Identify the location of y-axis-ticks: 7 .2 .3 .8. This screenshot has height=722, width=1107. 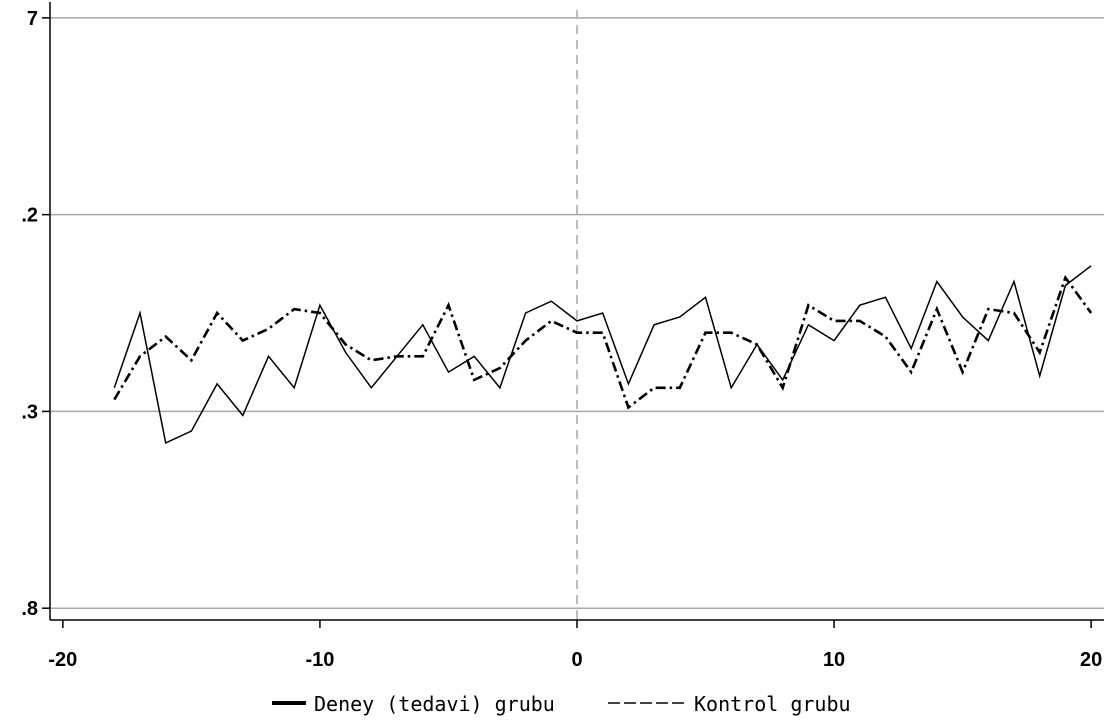
(35, 314).